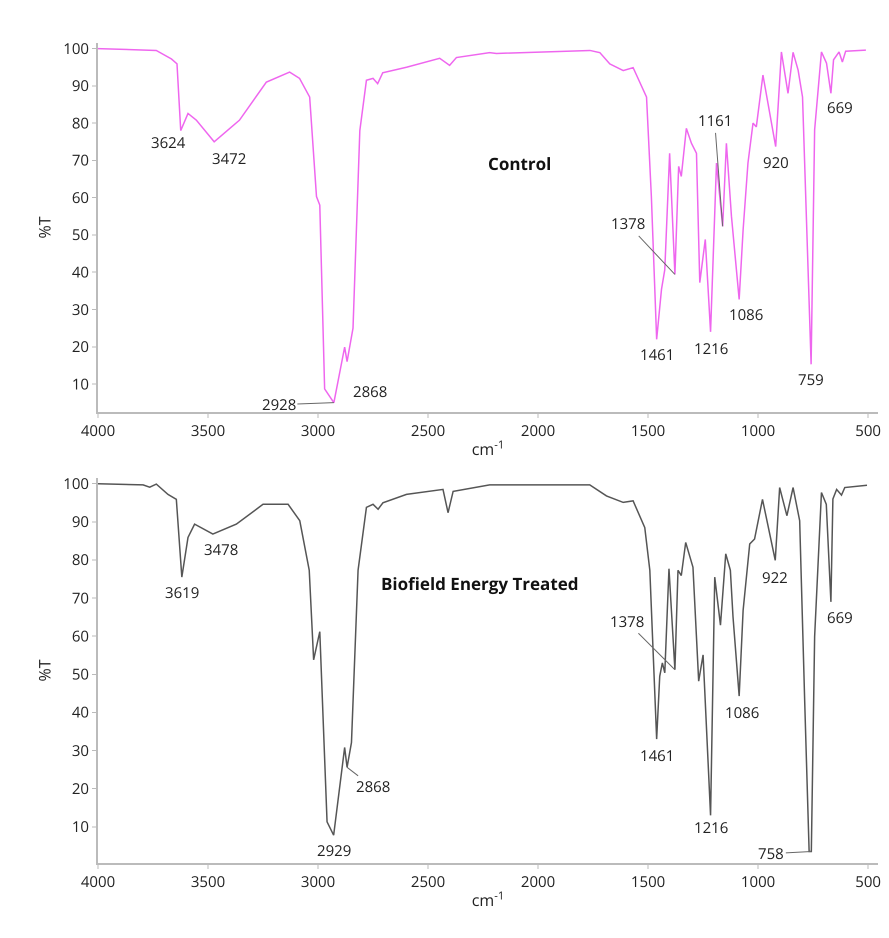 This screenshot has height=938, width=889. Describe the element at coordinates (775, 578) in the screenshot. I see `annotation: 922` at that location.